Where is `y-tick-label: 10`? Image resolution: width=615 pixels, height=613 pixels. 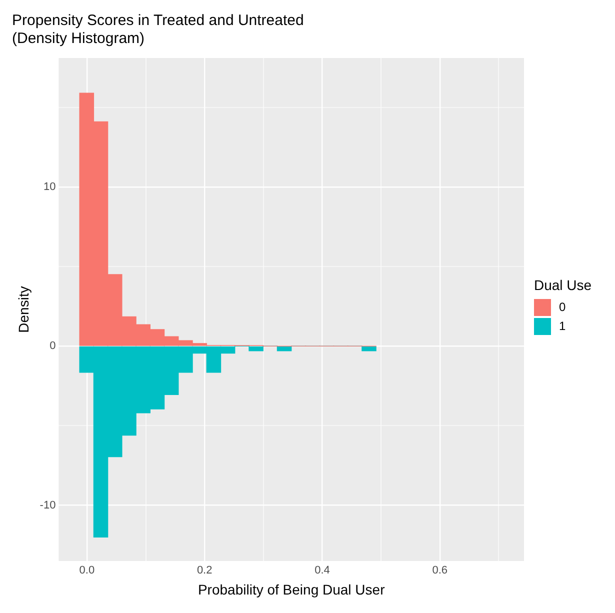 y-tick-label: 10 is located at coordinates (49, 186).